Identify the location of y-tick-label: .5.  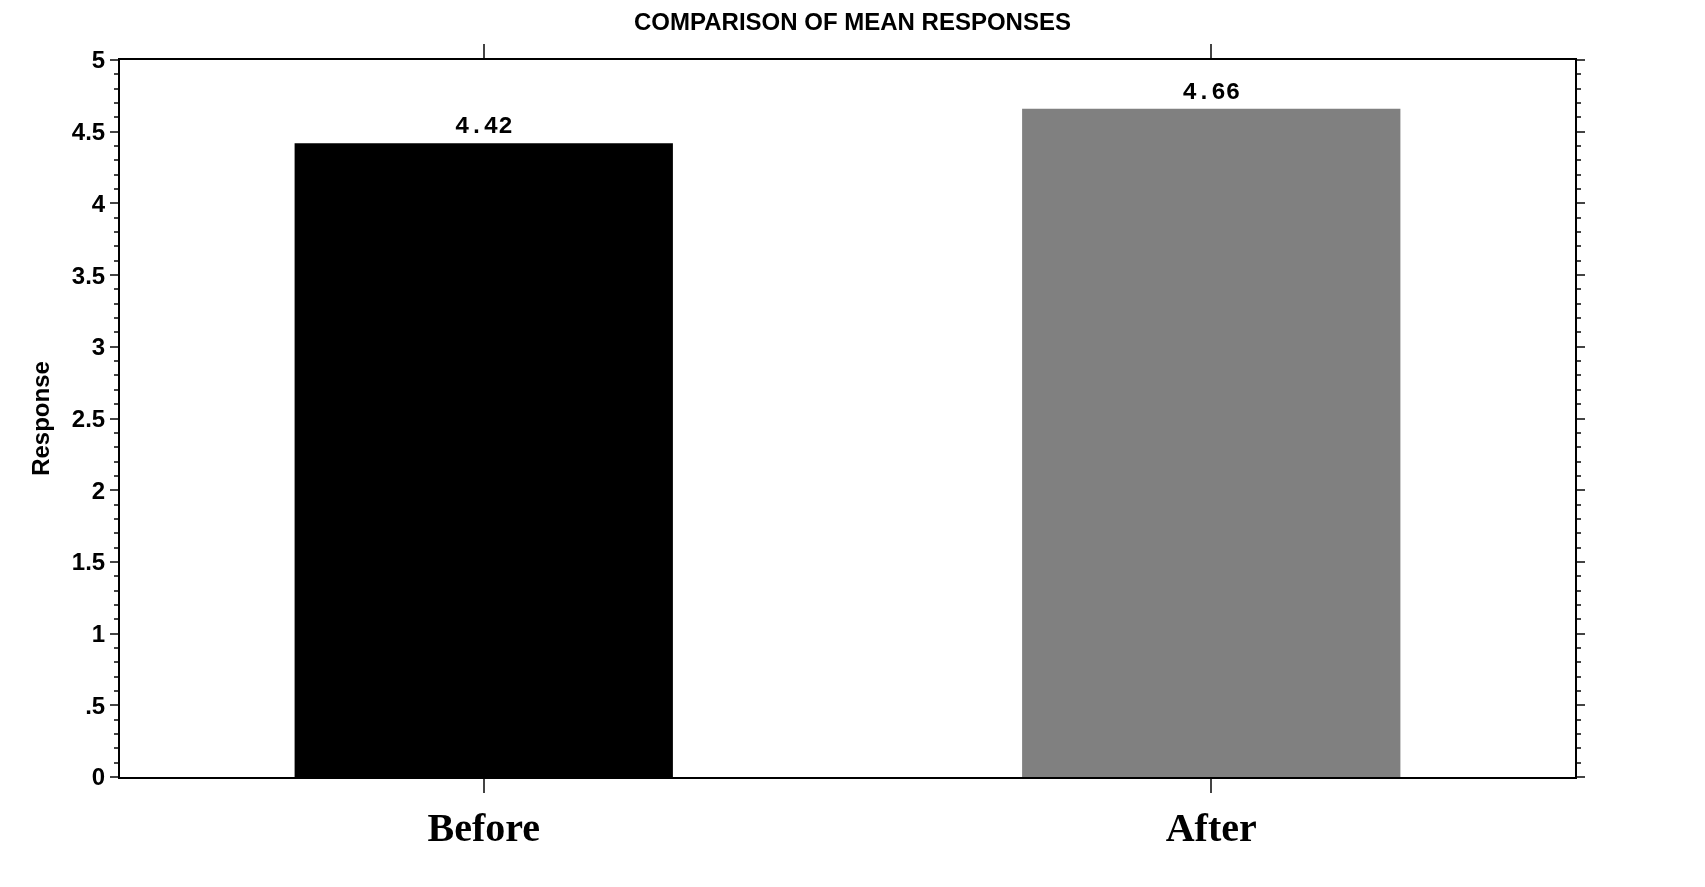
(95, 705).